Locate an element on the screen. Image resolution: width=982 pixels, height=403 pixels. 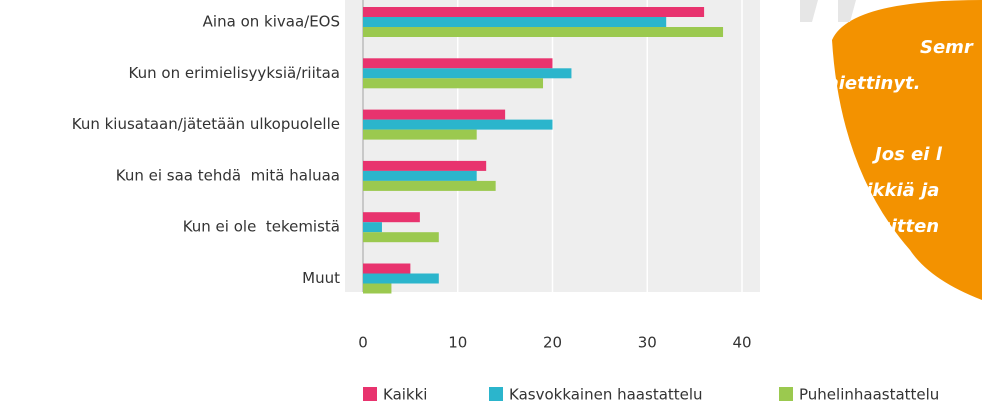
speech-bubble is located at coordinates (907, 150).